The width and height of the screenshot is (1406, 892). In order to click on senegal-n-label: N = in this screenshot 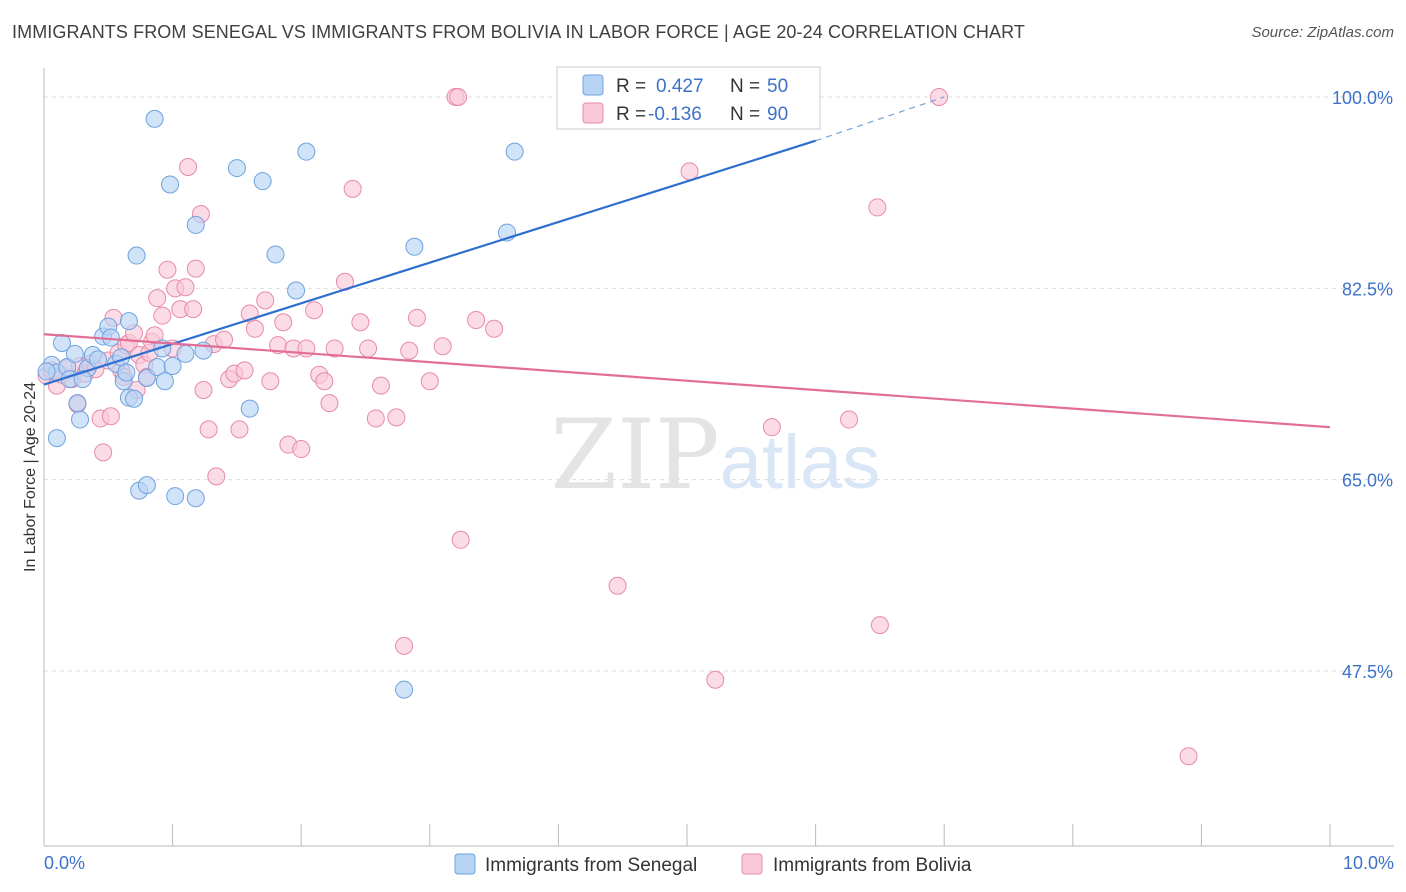, I will do `click(745, 86)`.